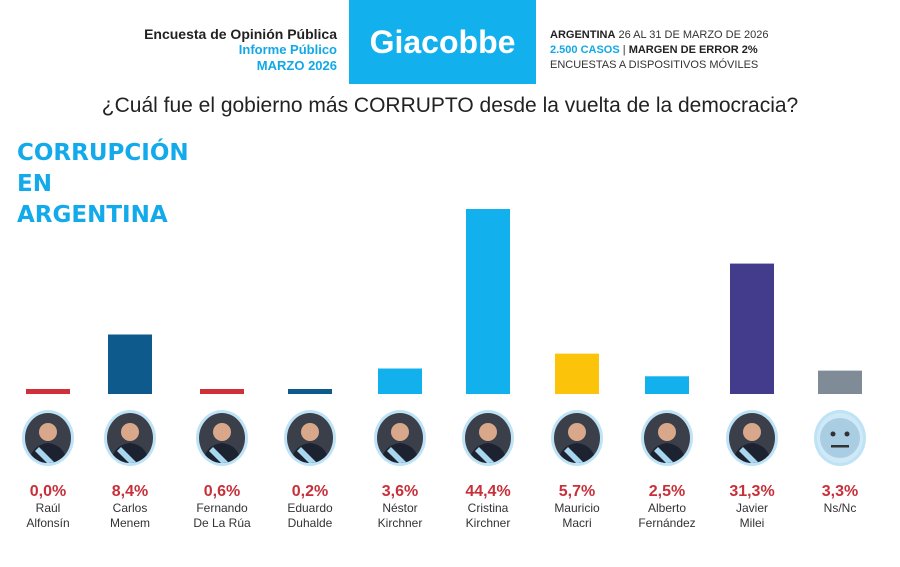  What do you see at coordinates (840, 438) in the screenshot?
I see `neutral-face-icon` at bounding box center [840, 438].